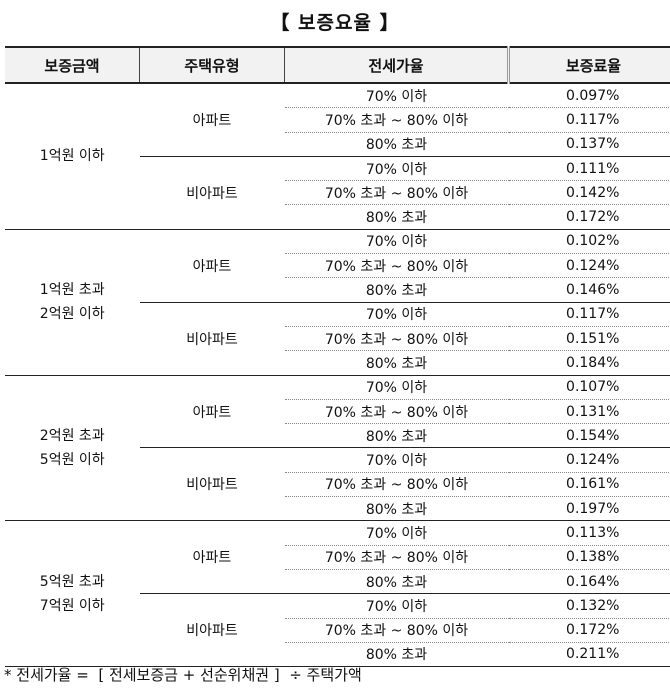  What do you see at coordinates (183, 675) in the screenshot?
I see `footnote: * 전세가율 = [ 전세보증금 + 선순위채권 ] ÷ 주택가액` at bounding box center [183, 675].